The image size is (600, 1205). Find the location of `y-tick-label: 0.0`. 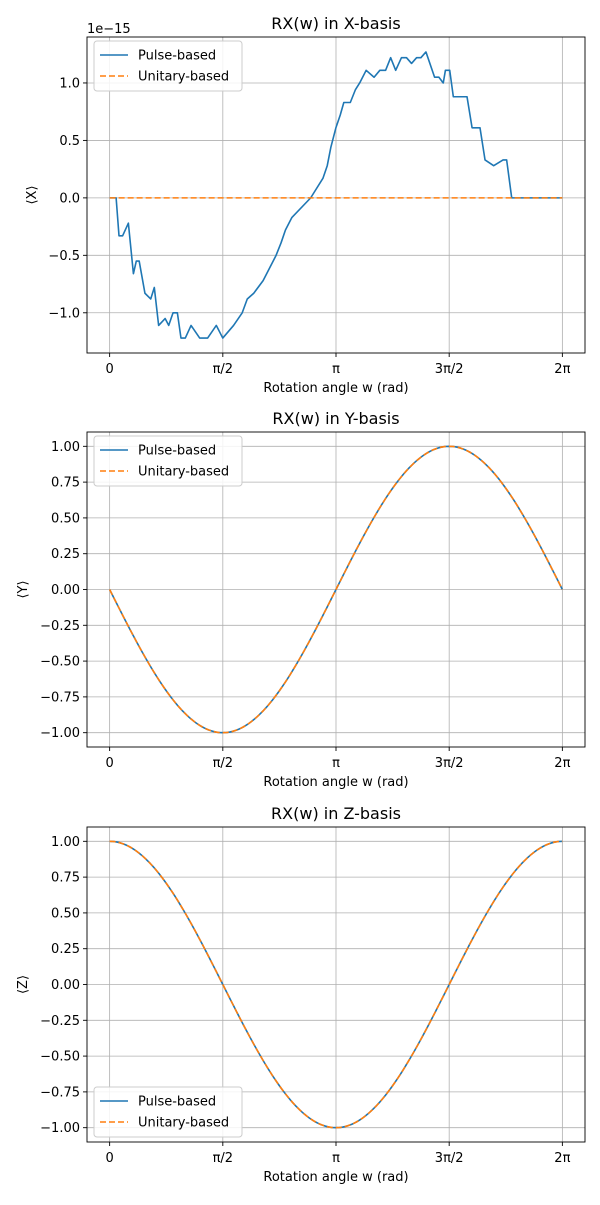

y-tick-label: 0.0 is located at coordinates (69, 198).